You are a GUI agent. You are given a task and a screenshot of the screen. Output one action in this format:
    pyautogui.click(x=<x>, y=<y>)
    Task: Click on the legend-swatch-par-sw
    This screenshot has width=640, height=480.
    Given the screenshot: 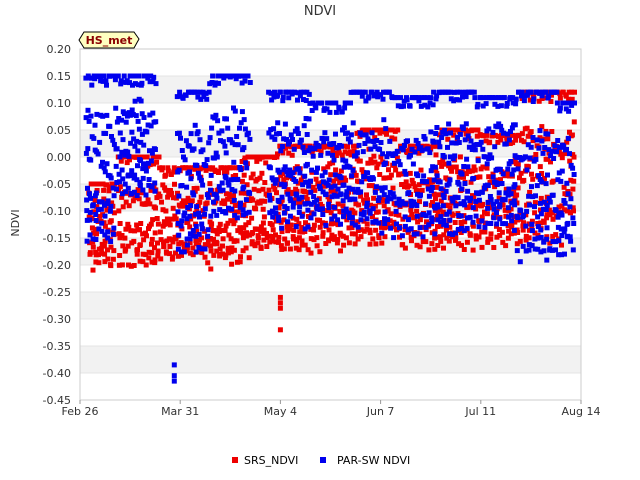 What is the action you would take?
    pyautogui.click(x=323, y=460)
    